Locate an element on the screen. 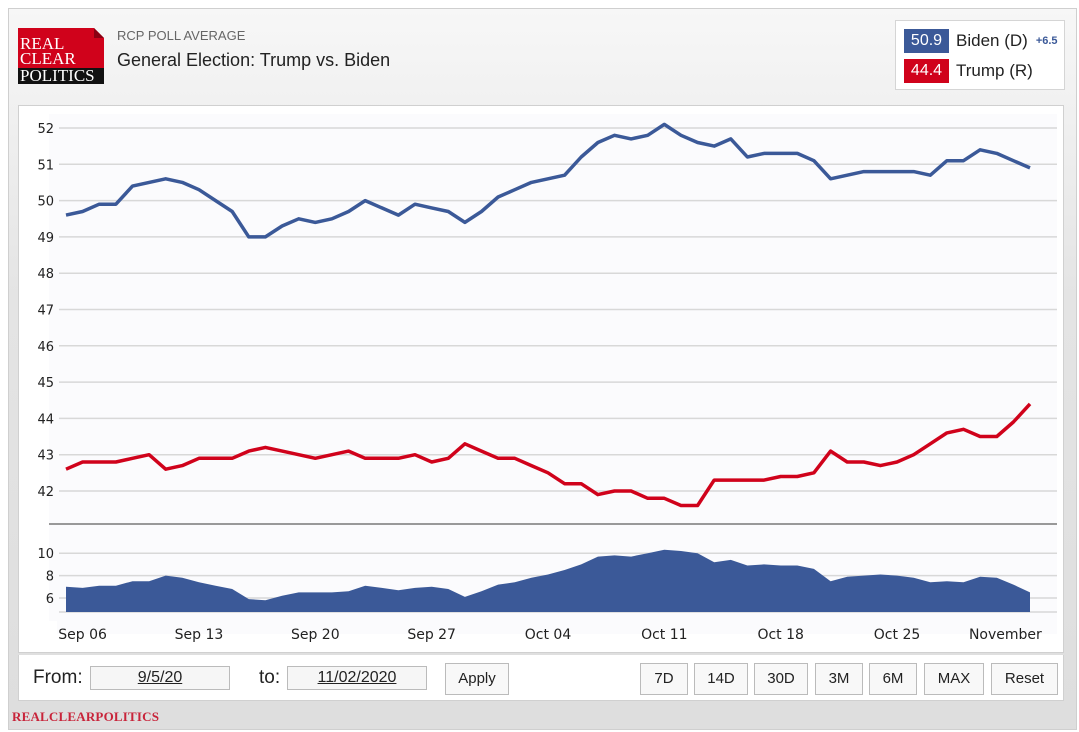  range-max-button: MAX is located at coordinates (954, 679).